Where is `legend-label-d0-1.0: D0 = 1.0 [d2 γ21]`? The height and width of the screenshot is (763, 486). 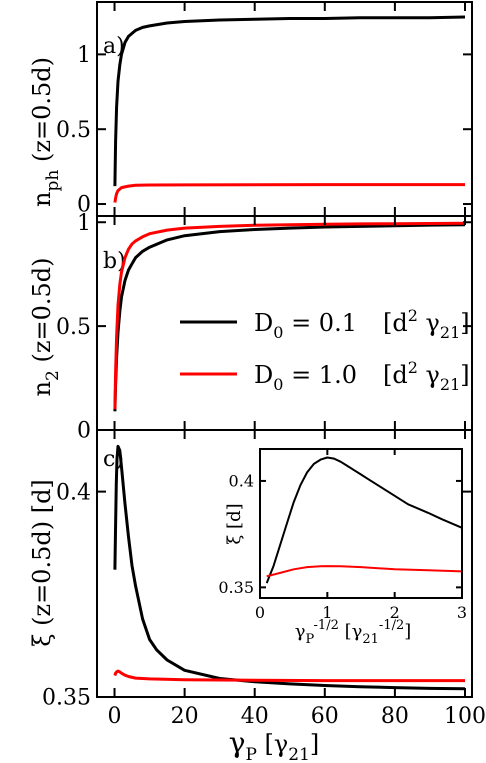 legend-label-d0-1.0: D0 = 1.0 [d2 γ21] is located at coordinates (362, 376).